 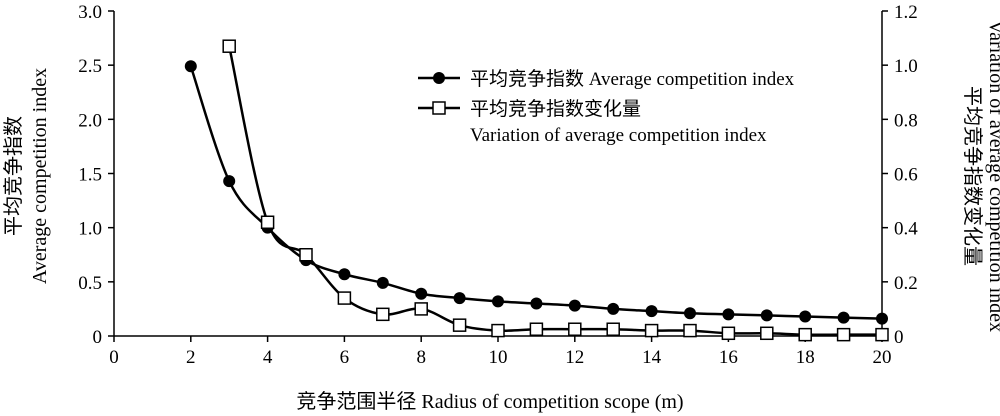 I want to click on right-tick-label: 1.0, so click(x=906, y=66).